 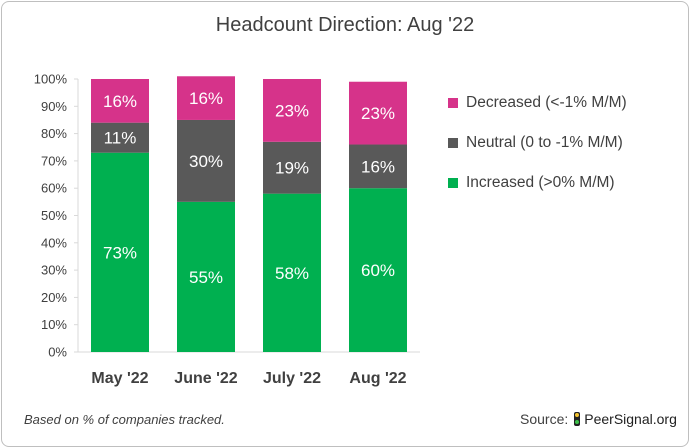 I want to click on y-tick-label: 100%, so click(x=51, y=79).